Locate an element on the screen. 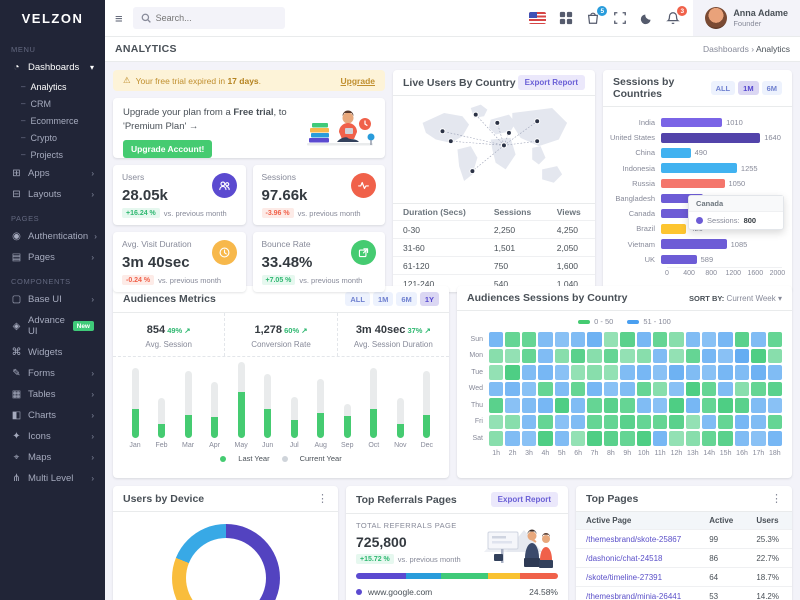  sidebar-item-authentication: ◉ Authentication › is located at coordinates (52, 236).